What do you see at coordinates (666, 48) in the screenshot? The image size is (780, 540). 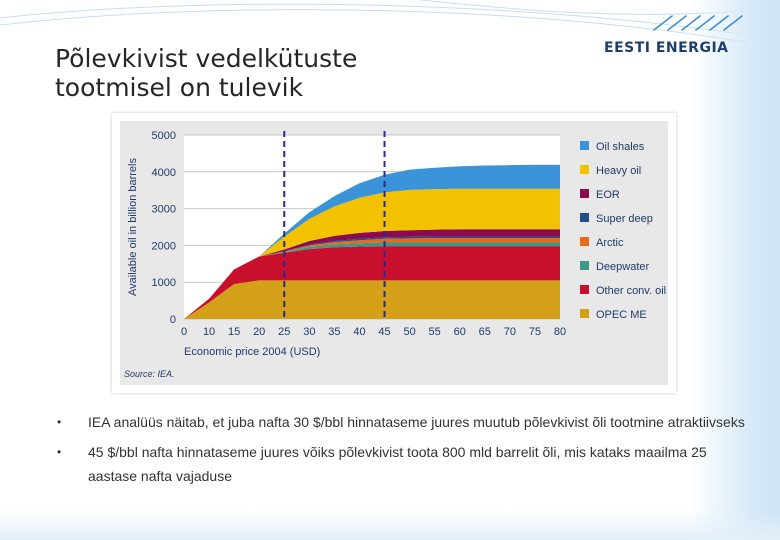 I see `logo-text: EESTI ENERGIA` at bounding box center [666, 48].